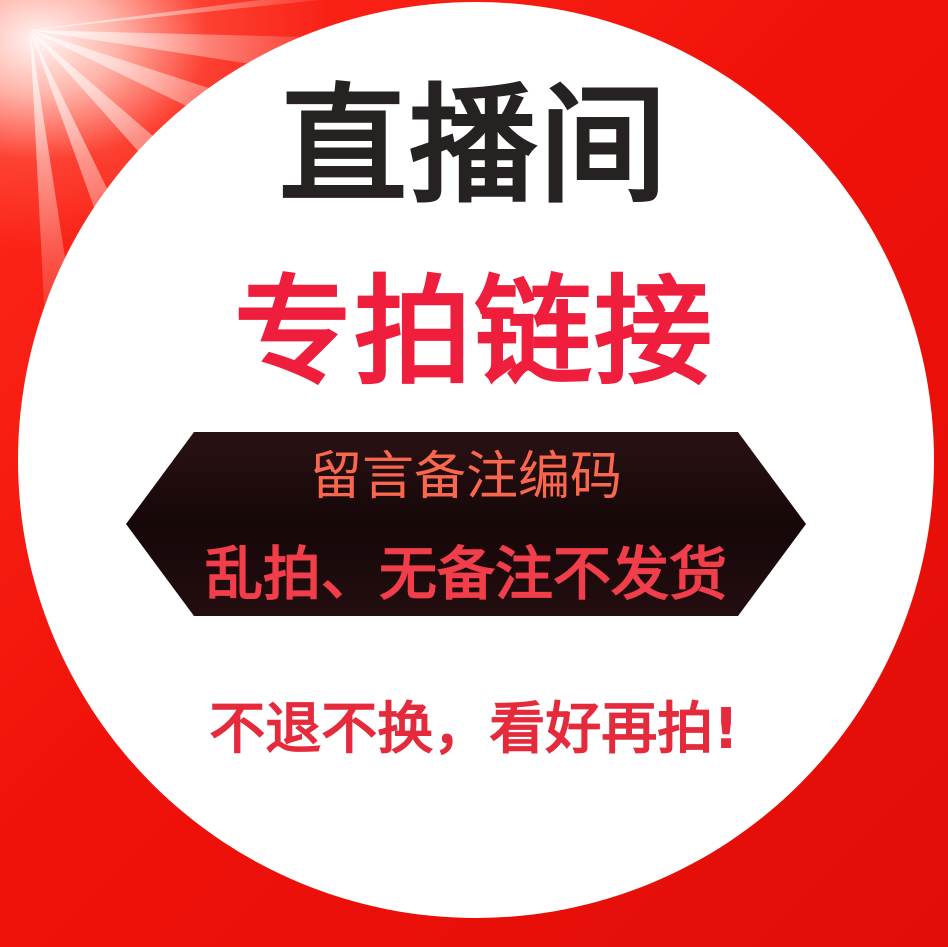 This screenshot has width=948, height=947. Describe the element at coordinates (465, 477) in the screenshot. I see `banner-text-line1: 留言备注编码` at that location.